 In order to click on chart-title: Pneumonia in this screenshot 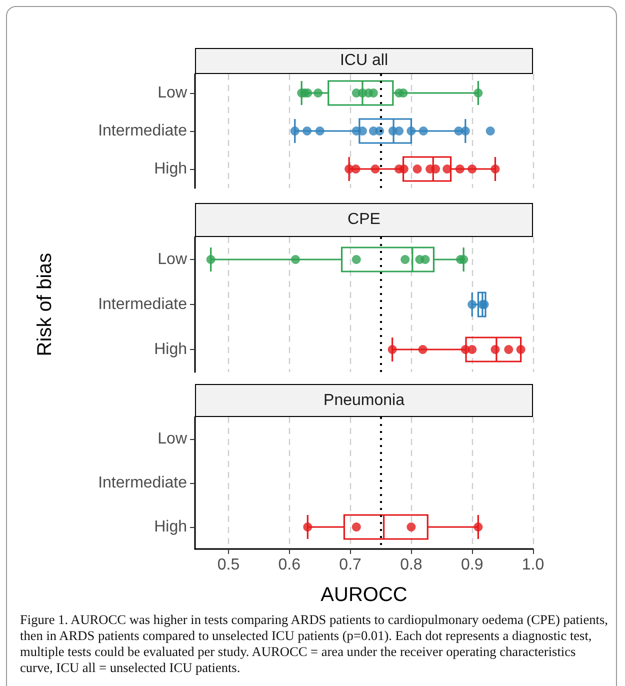, I will do `click(364, 400)`.